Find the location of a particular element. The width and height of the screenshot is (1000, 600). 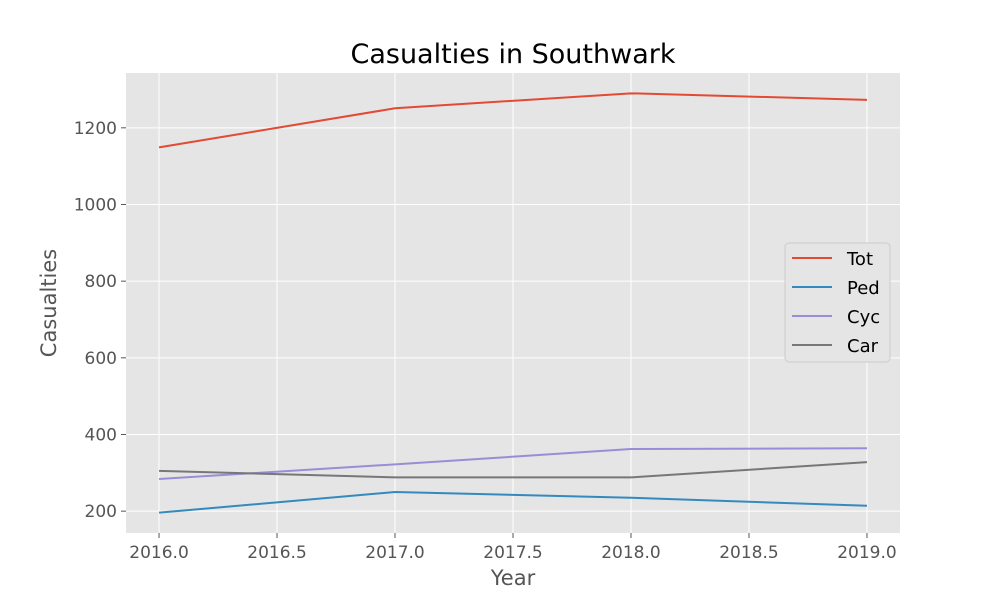

y-tick-label: 1200 is located at coordinates (95, 129).